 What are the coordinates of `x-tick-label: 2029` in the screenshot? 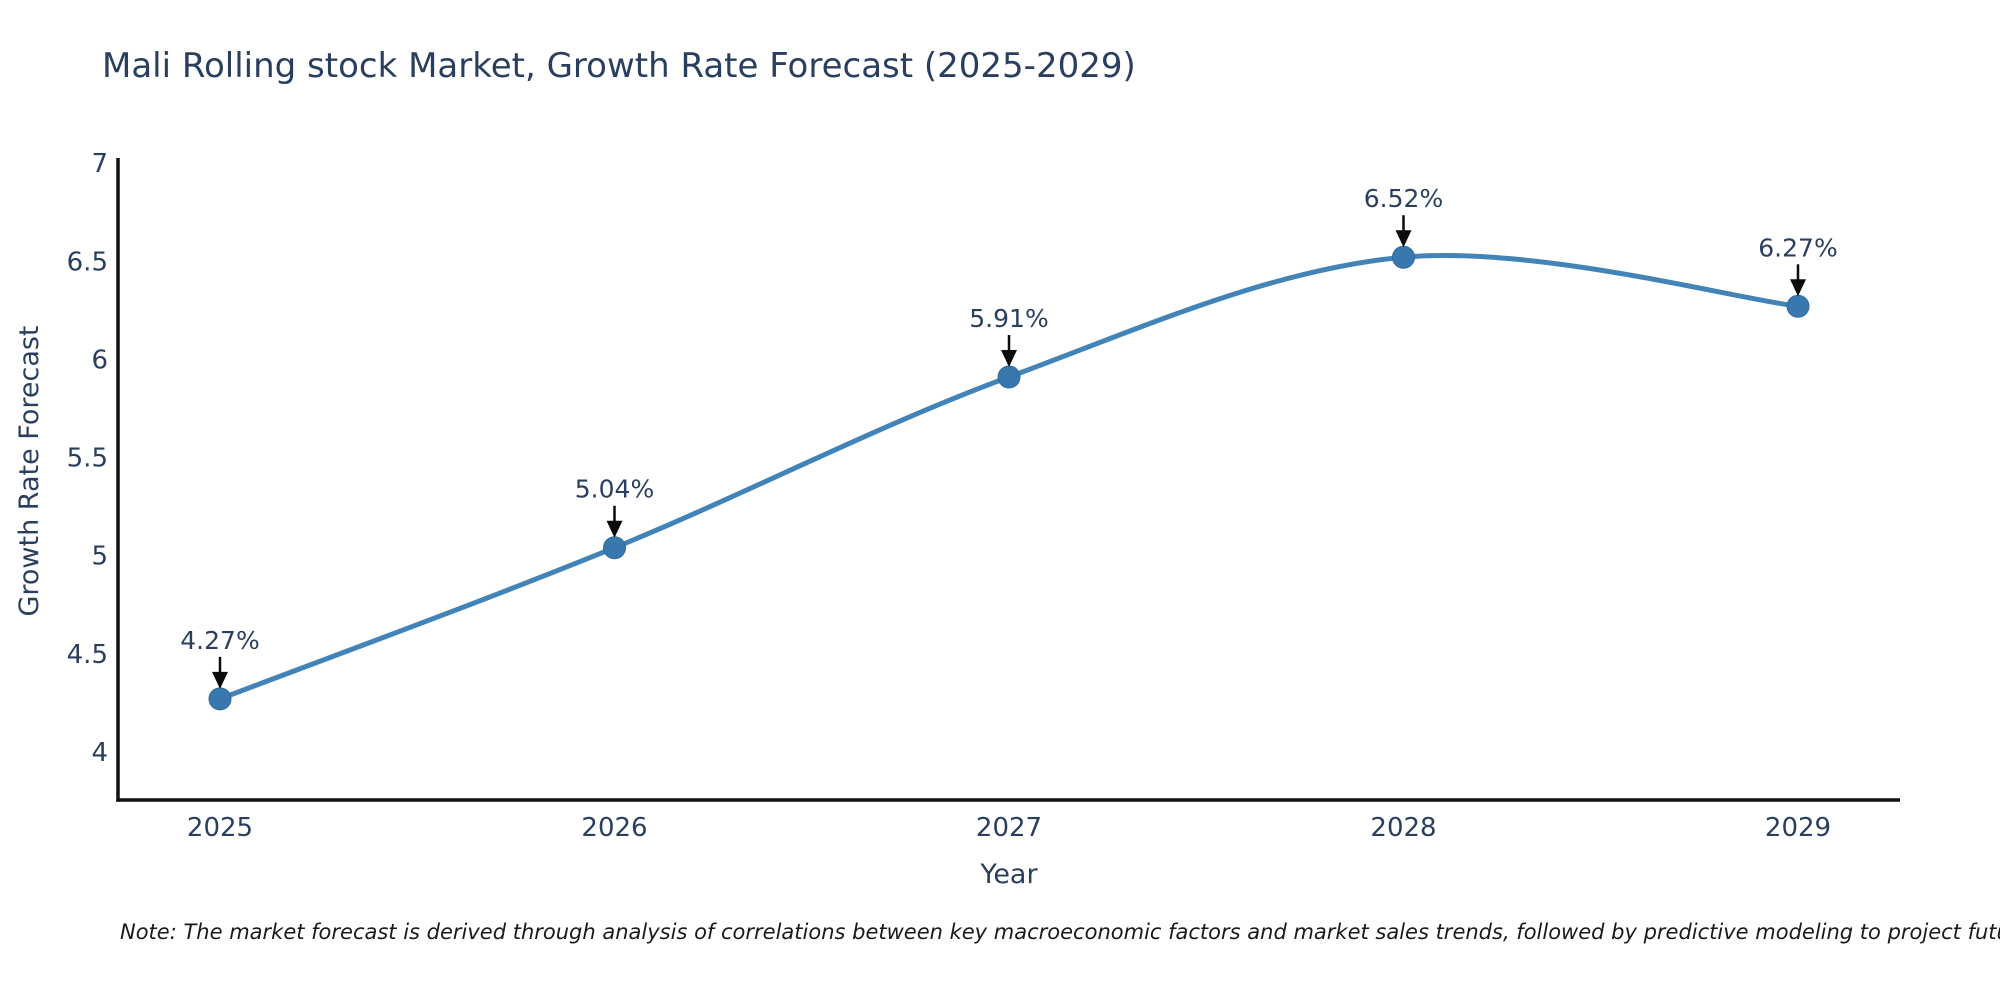 It's located at (1798, 828).